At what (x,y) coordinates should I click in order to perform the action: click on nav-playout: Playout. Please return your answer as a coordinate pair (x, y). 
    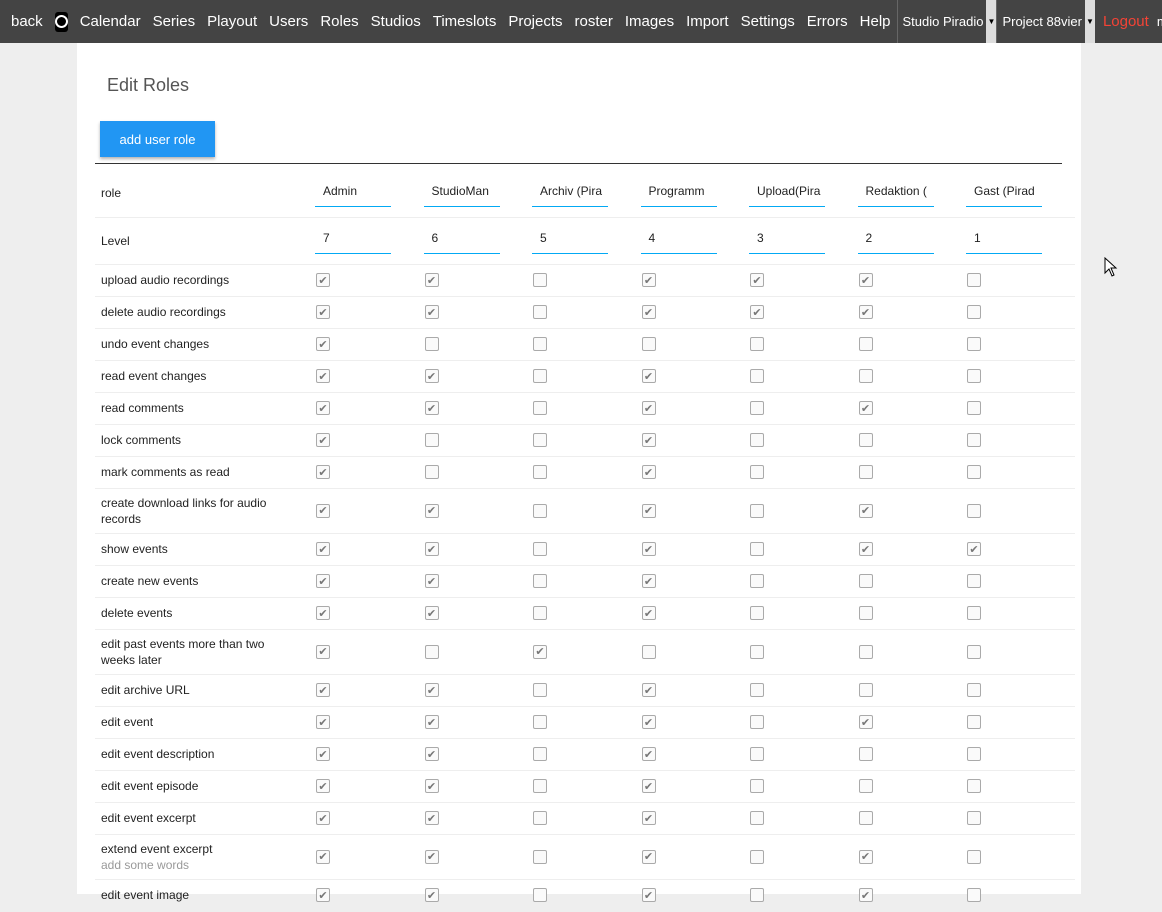
    Looking at the image, I should click on (232, 21).